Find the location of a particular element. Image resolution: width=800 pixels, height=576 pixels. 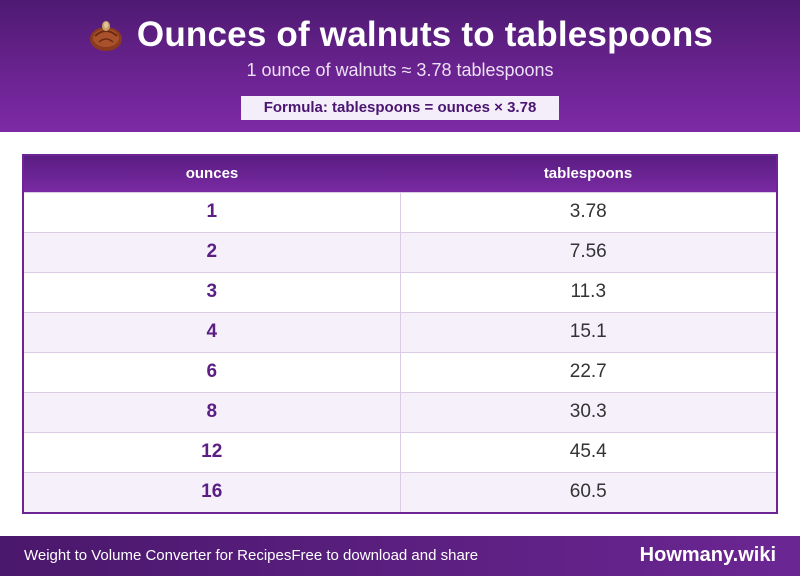

table-row: 12 45.4 is located at coordinates (400, 451).